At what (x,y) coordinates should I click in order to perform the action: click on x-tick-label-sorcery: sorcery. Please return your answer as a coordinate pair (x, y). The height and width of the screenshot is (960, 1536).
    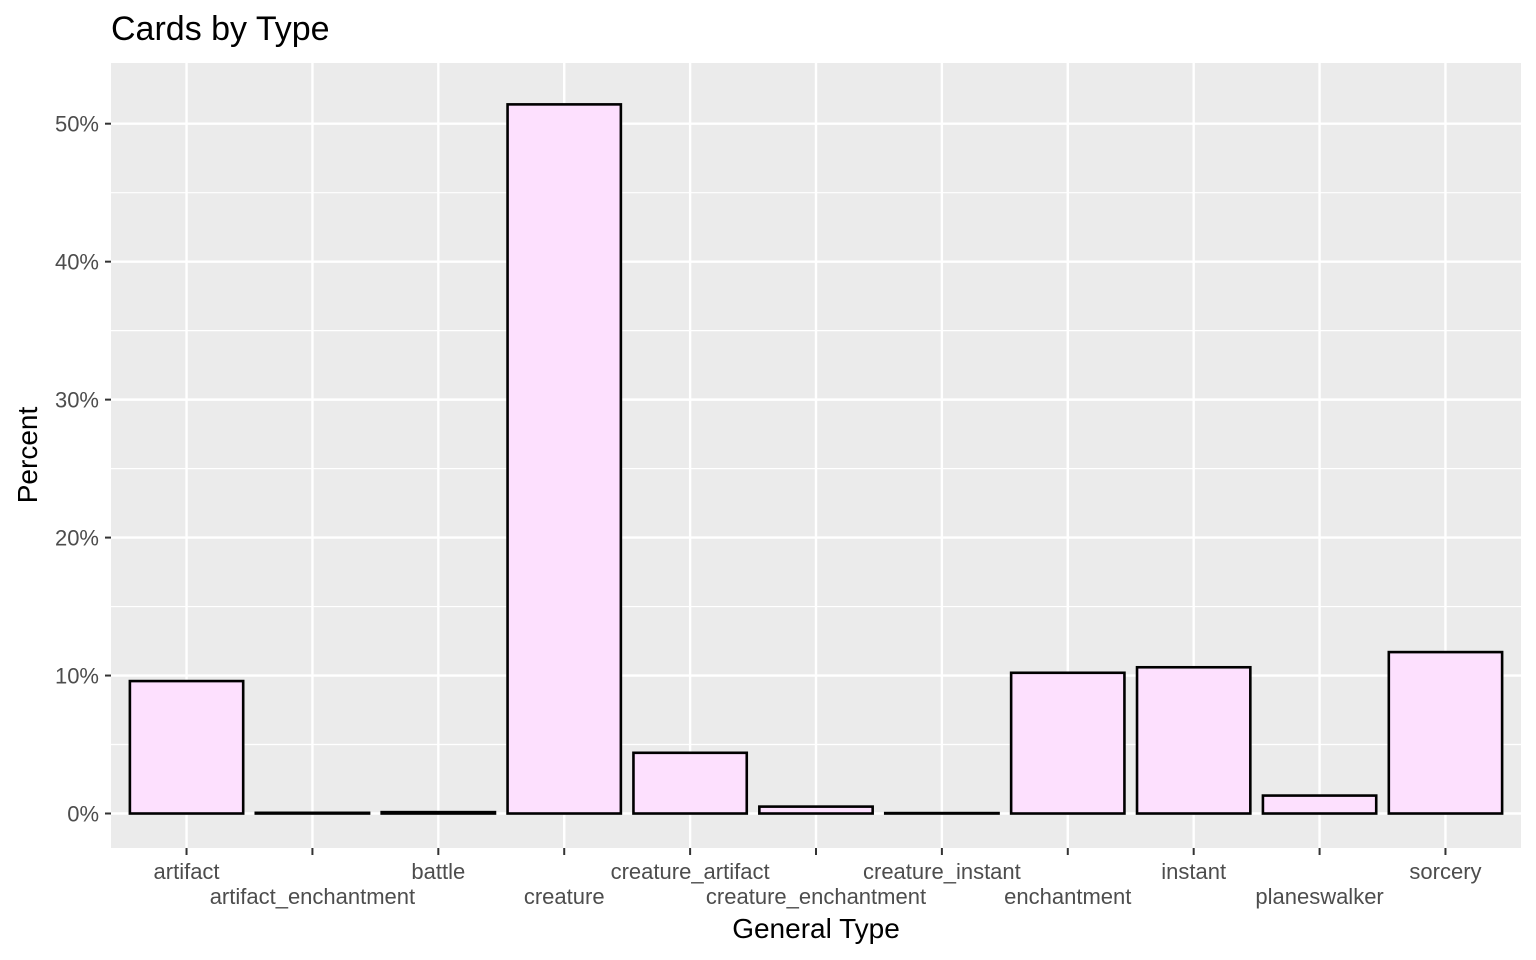
    Looking at the image, I should click on (1445, 871).